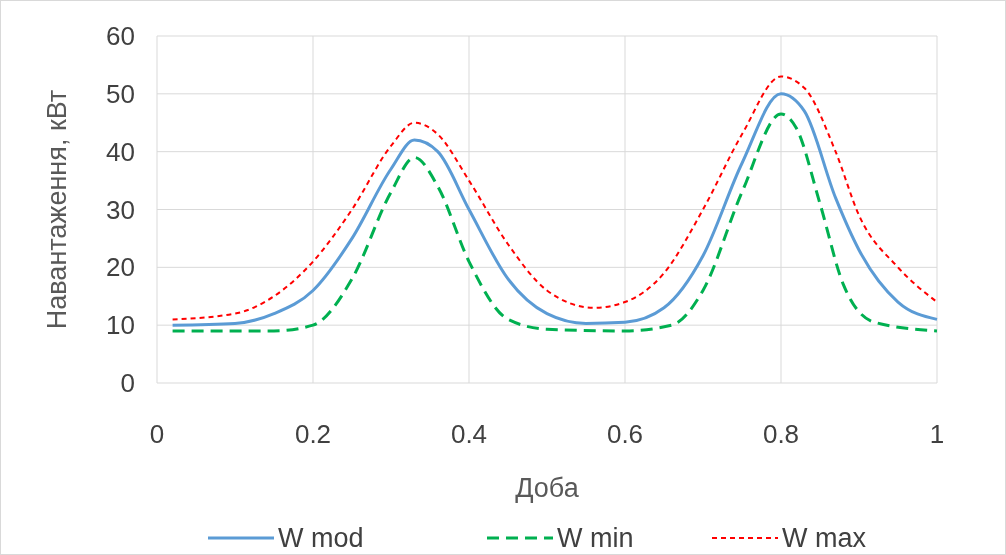  Describe the element at coordinates (120, 36) in the screenshot. I see `y-tick-label: 60` at that location.